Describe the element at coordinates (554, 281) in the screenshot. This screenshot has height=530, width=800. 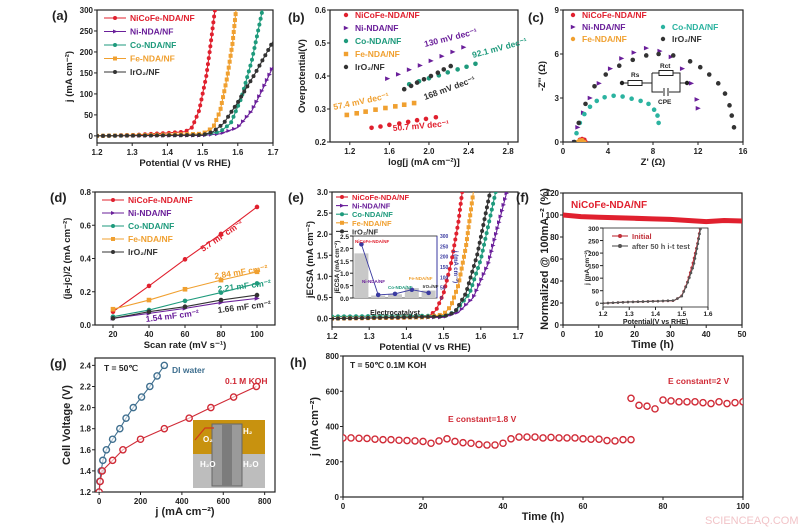
I see `y-tick-label: 40` at that location.